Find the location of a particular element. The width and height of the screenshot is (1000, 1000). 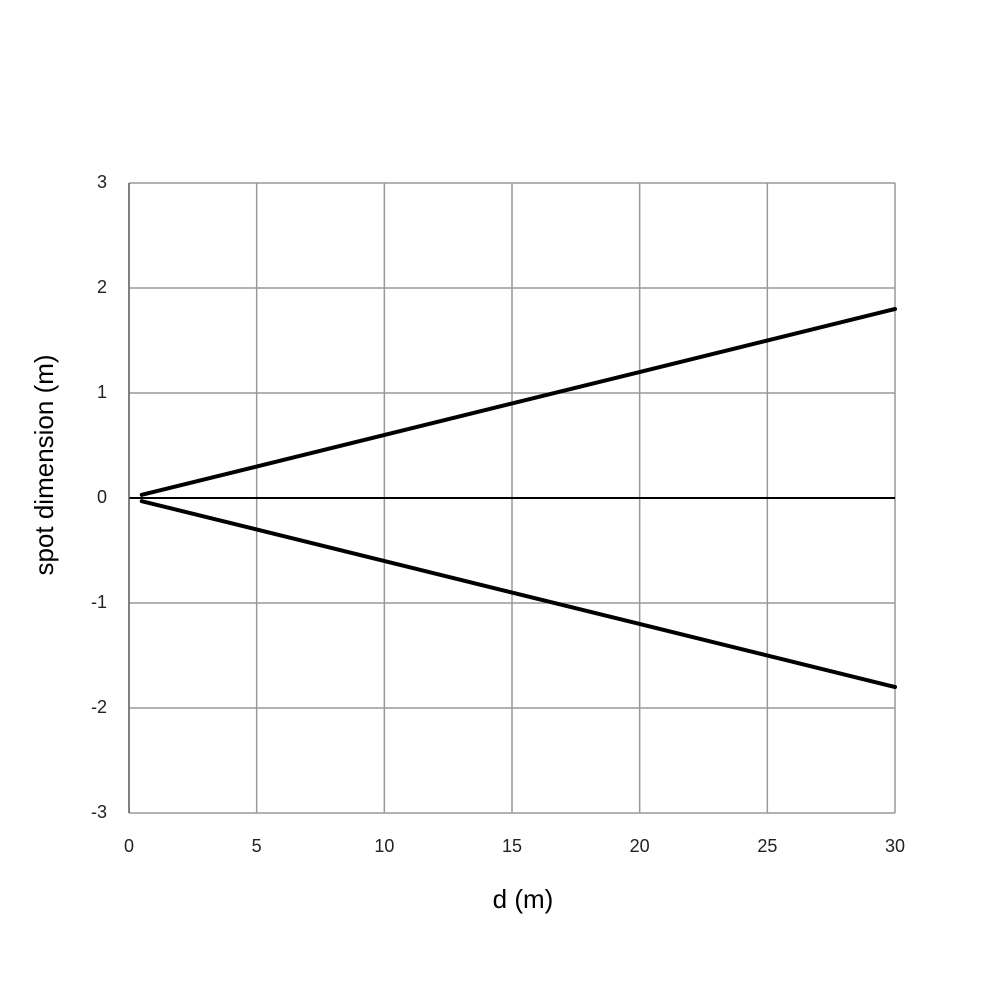

y-tick-label: 0 is located at coordinates (102, 497).